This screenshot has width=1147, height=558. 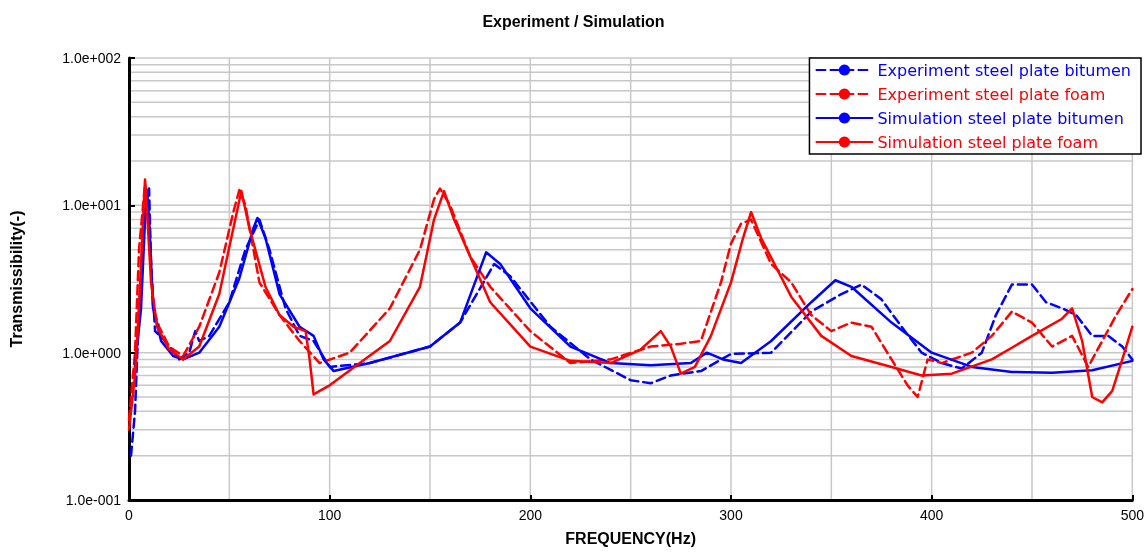 I want to click on y-axis-title: Transmissibility(-), so click(x=16, y=279).